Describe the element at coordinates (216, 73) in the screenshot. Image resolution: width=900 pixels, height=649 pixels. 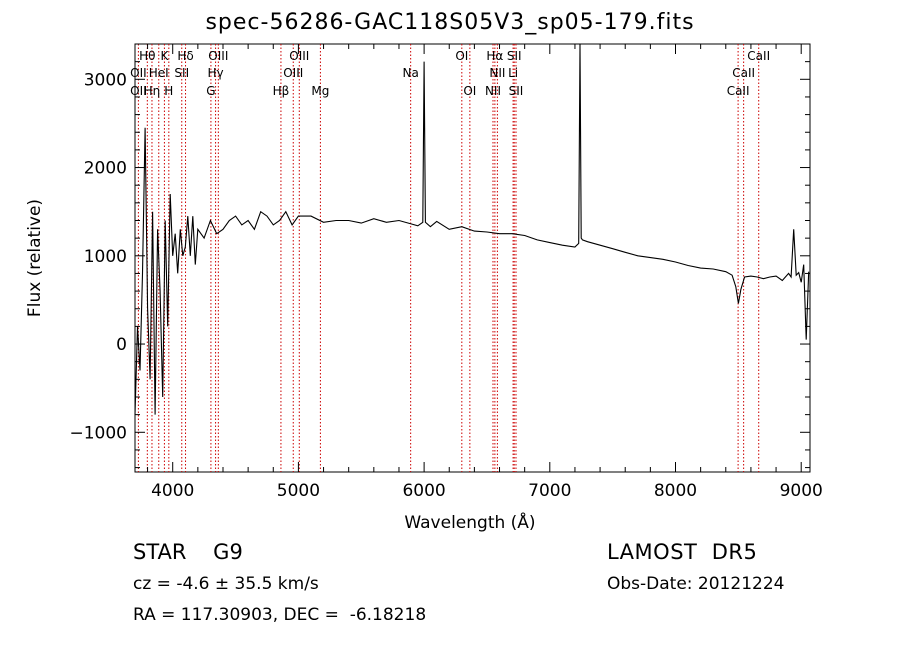
I see `line-label: Hγ` at that location.